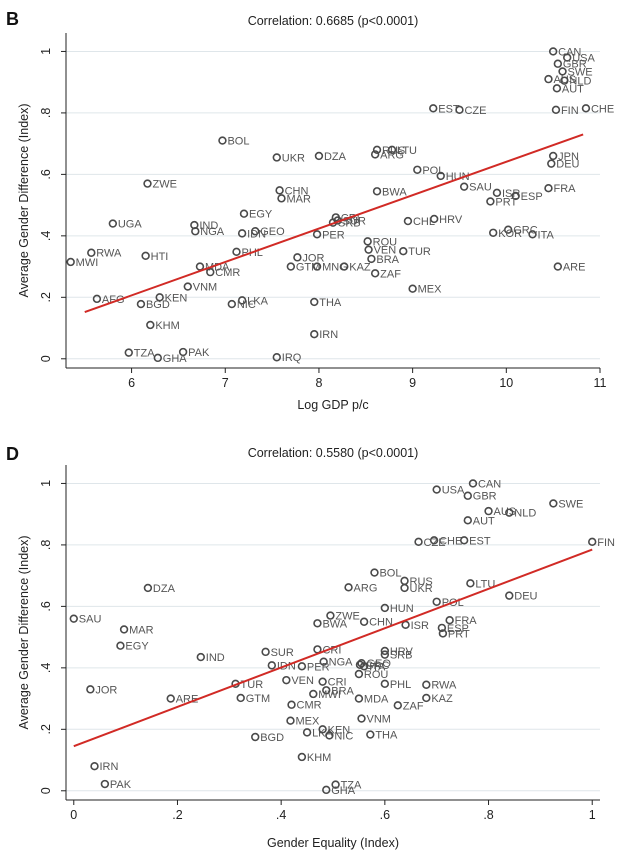 The width and height of the screenshot is (624, 859). What do you see at coordinates (148, 588) in the screenshot?
I see `data-point-dza` at bounding box center [148, 588].